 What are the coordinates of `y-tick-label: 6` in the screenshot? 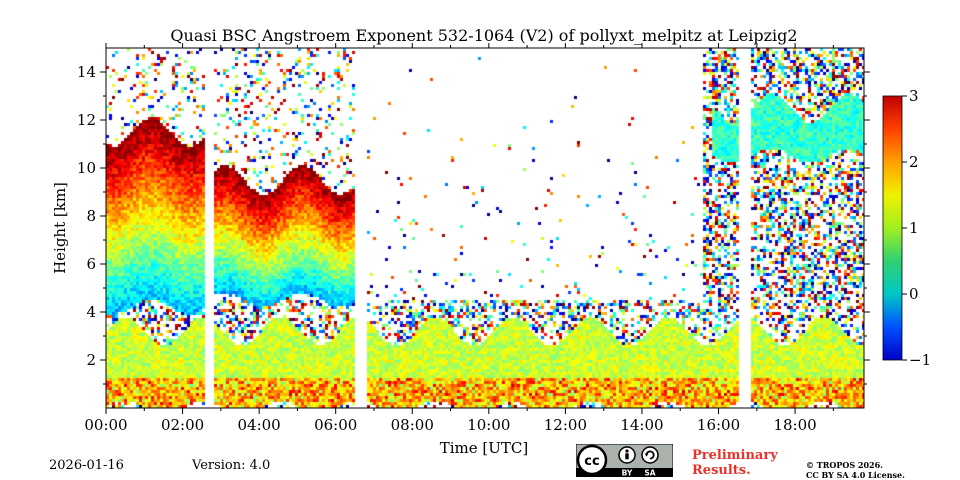 It's located at (91, 264).